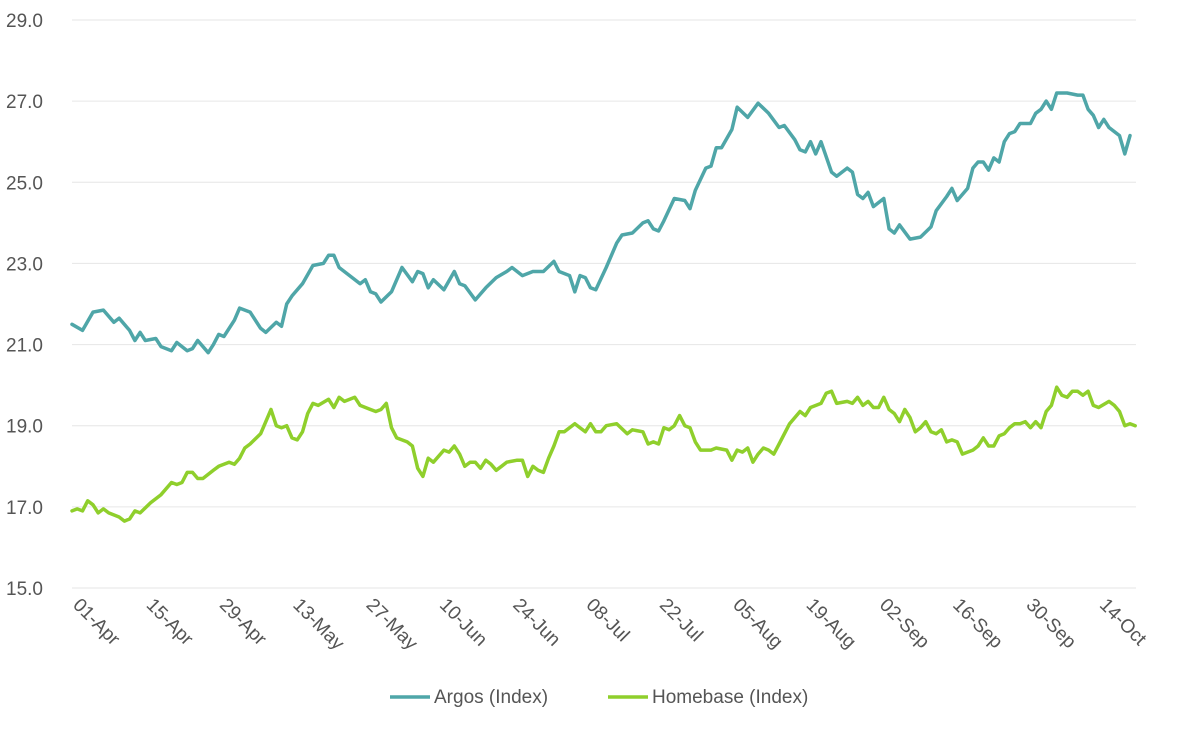 The image size is (1200, 730). Describe the element at coordinates (831, 624) in the screenshot. I see `x-tick-label-19-aug: 19-Aug` at that location.